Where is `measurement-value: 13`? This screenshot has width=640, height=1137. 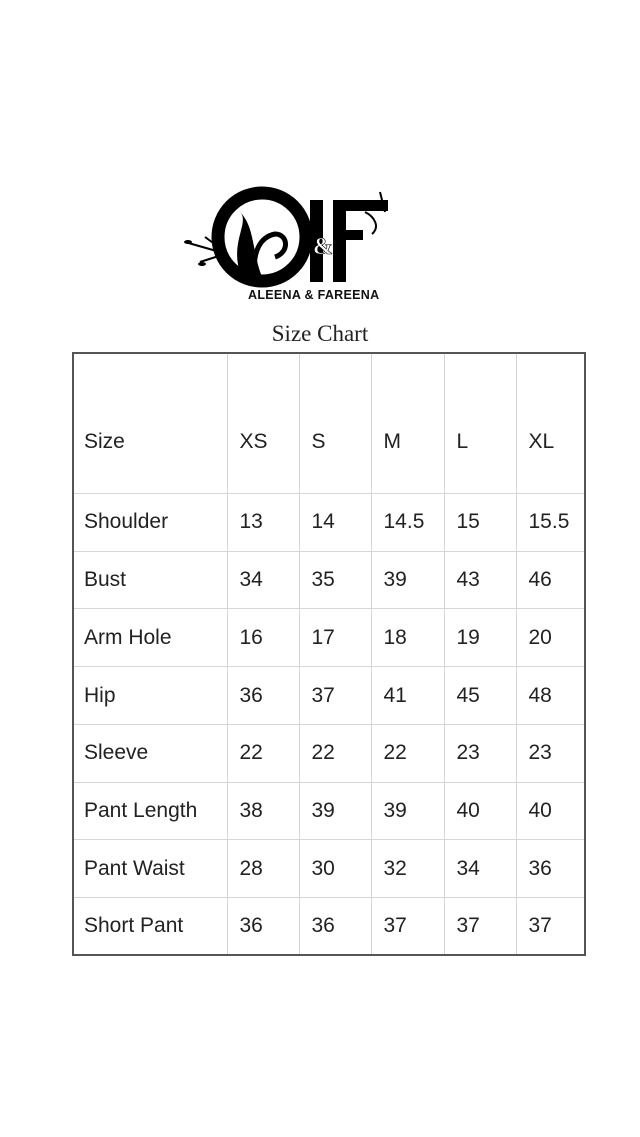
measurement-value: 13 is located at coordinates (263, 522).